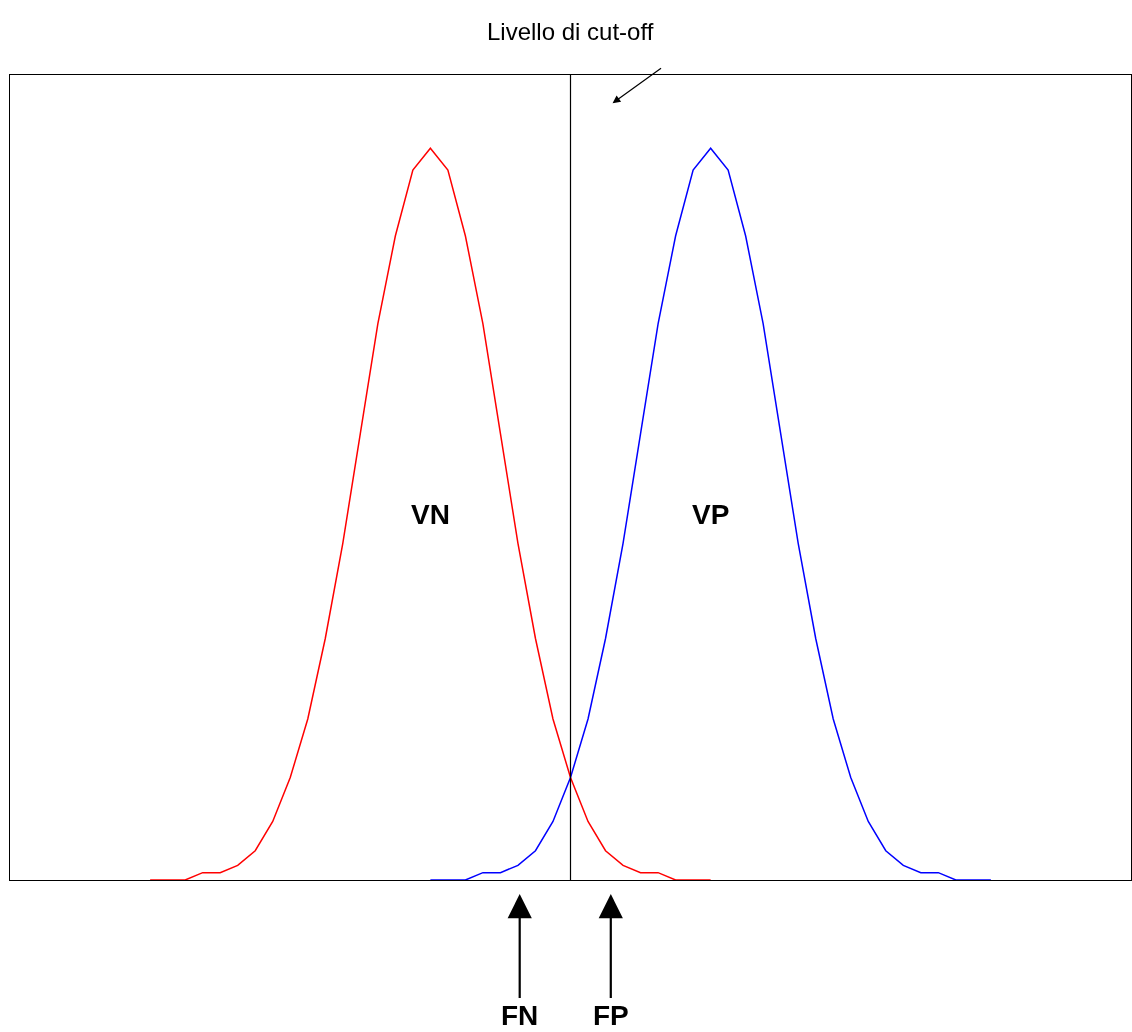  I want to click on annotation: VP, so click(711, 514).